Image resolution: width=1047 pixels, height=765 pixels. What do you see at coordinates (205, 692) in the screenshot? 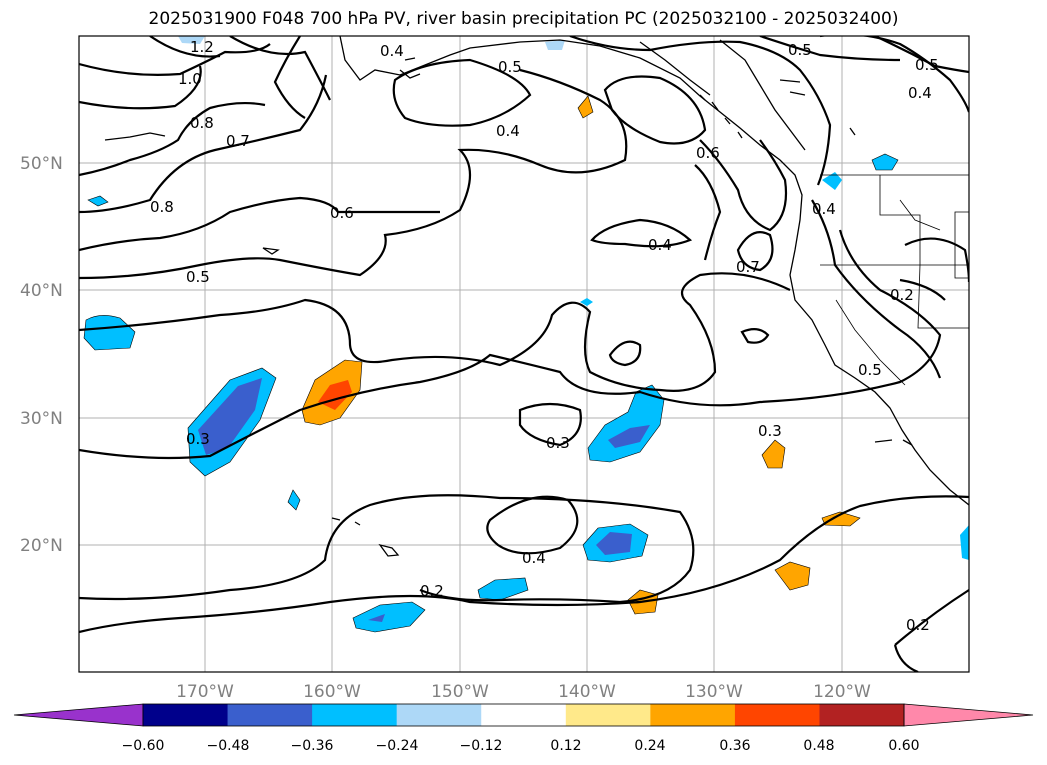
I see `lon-label: 170°W` at bounding box center [205, 692].